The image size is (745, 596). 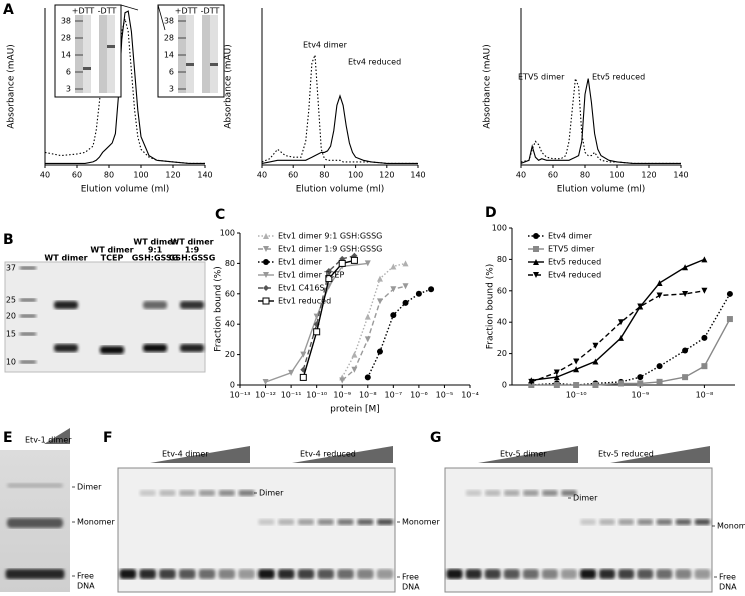 What do you see at coordinates (28, 268) in the screenshot?
I see `marker-band` at bounding box center [28, 268].